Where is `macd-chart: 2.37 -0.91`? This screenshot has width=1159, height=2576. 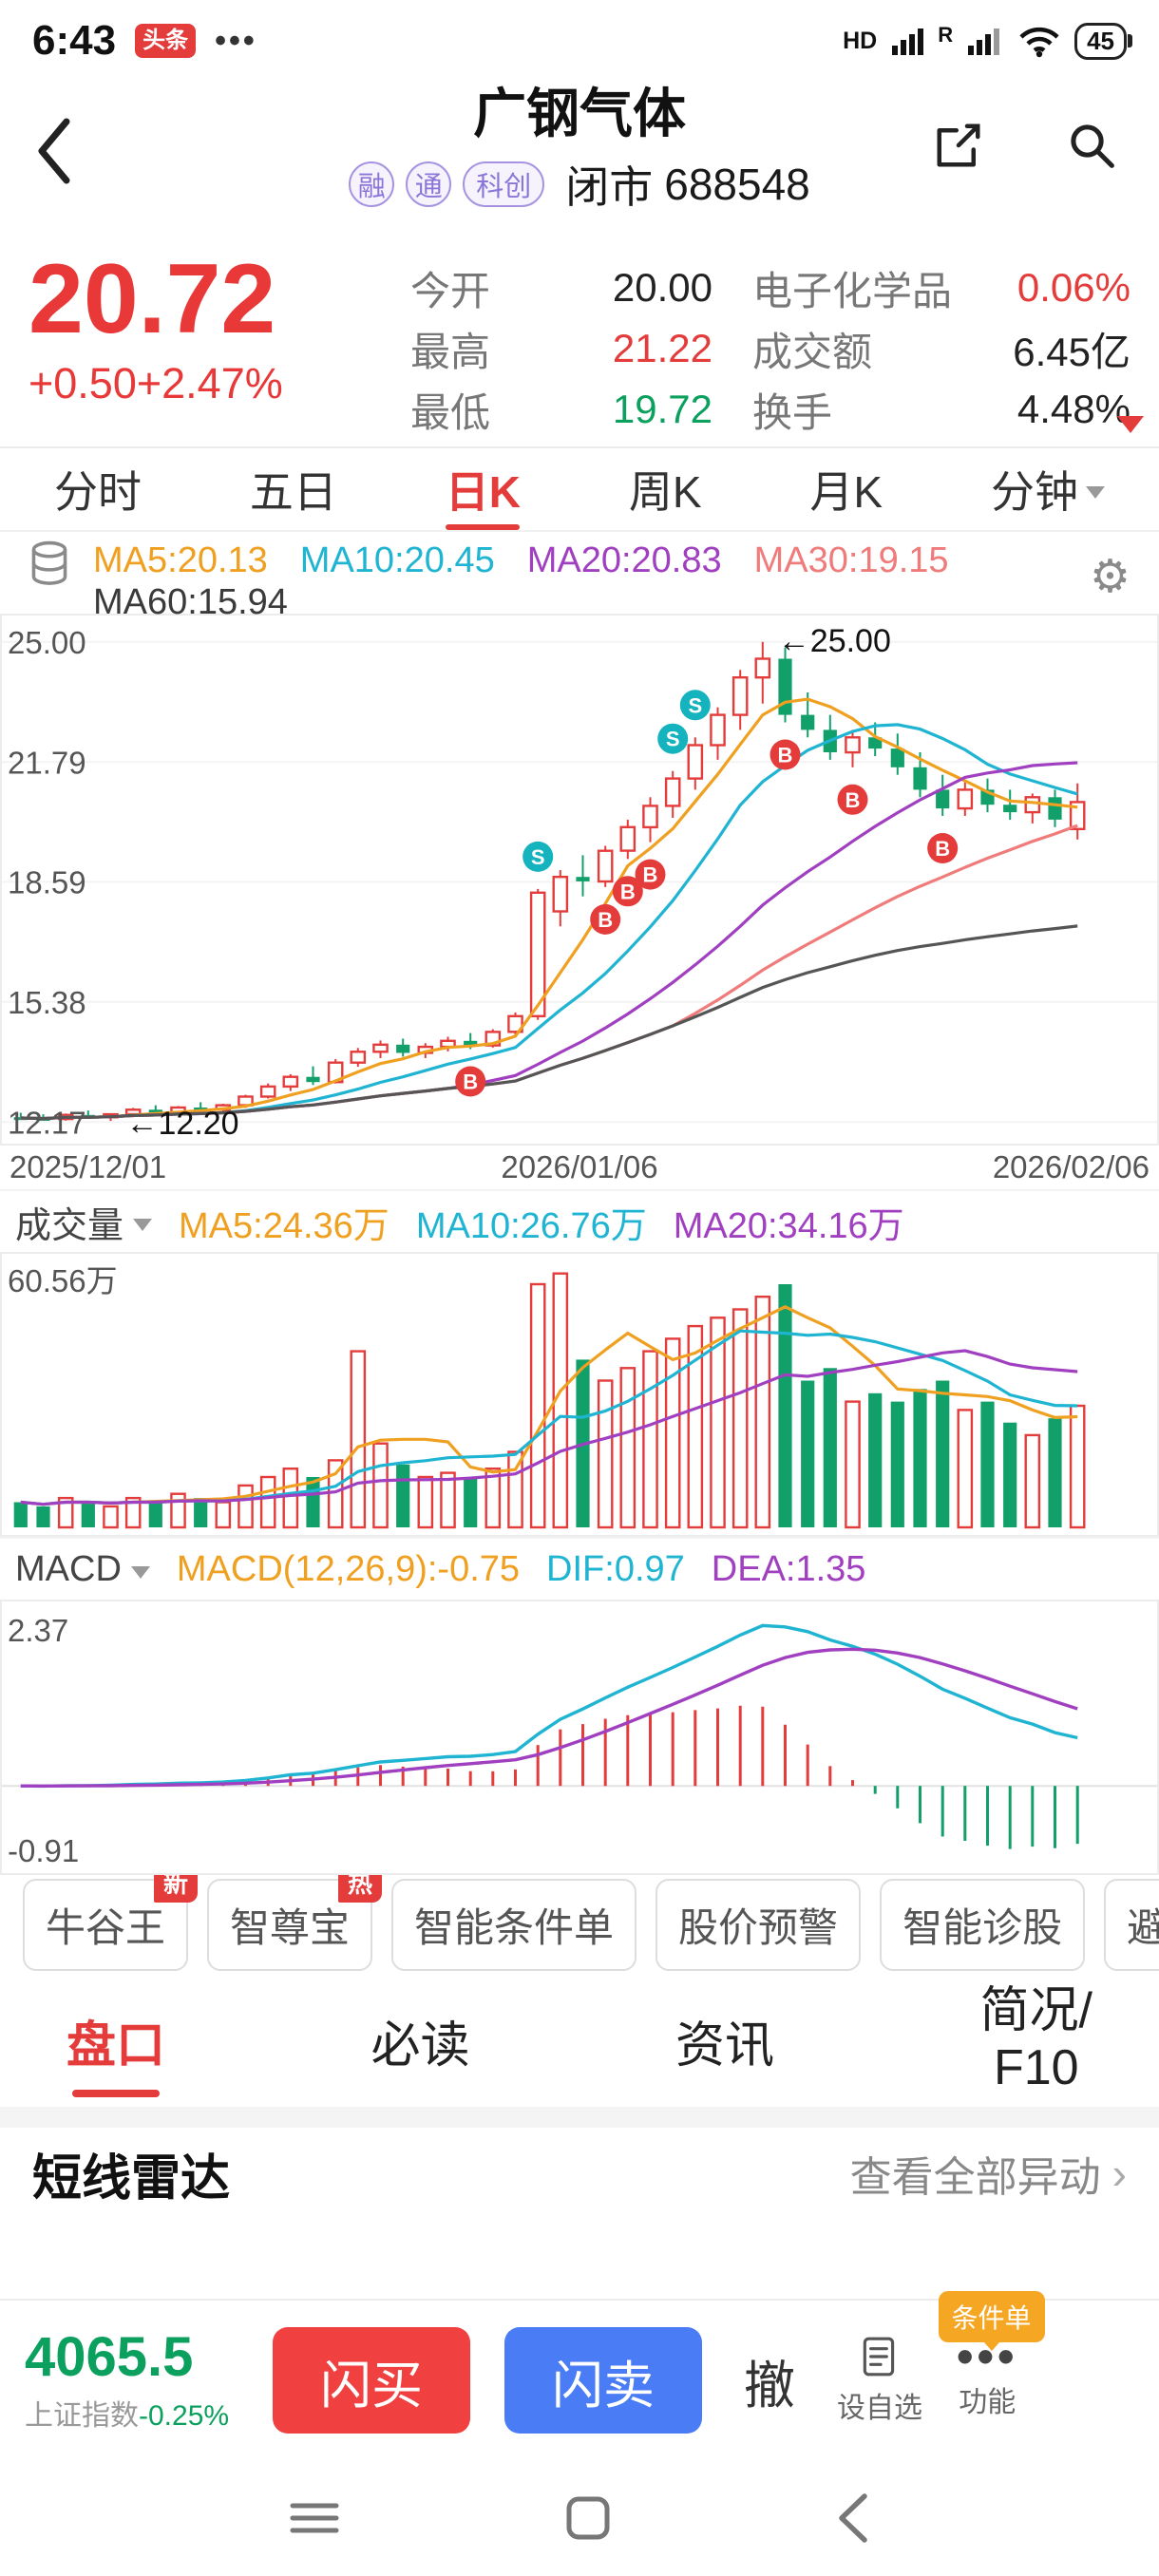 macd-chart: 2.37 -0.91 is located at coordinates (579, 1737).